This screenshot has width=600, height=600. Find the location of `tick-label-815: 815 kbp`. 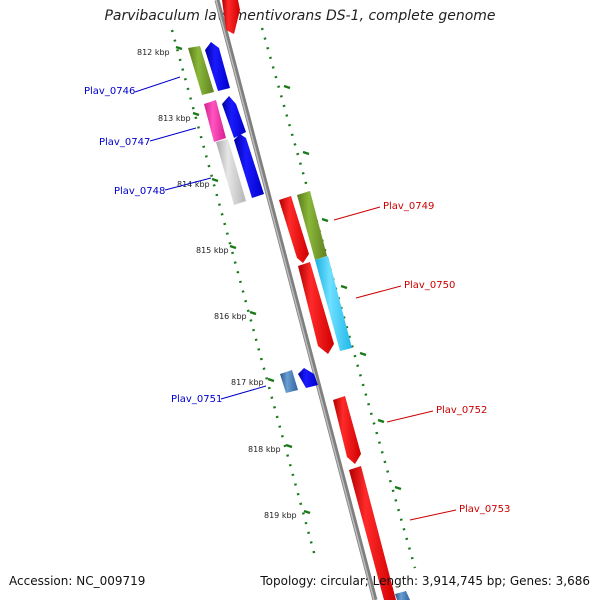

tick-label-815: 815 kbp is located at coordinates (212, 250).